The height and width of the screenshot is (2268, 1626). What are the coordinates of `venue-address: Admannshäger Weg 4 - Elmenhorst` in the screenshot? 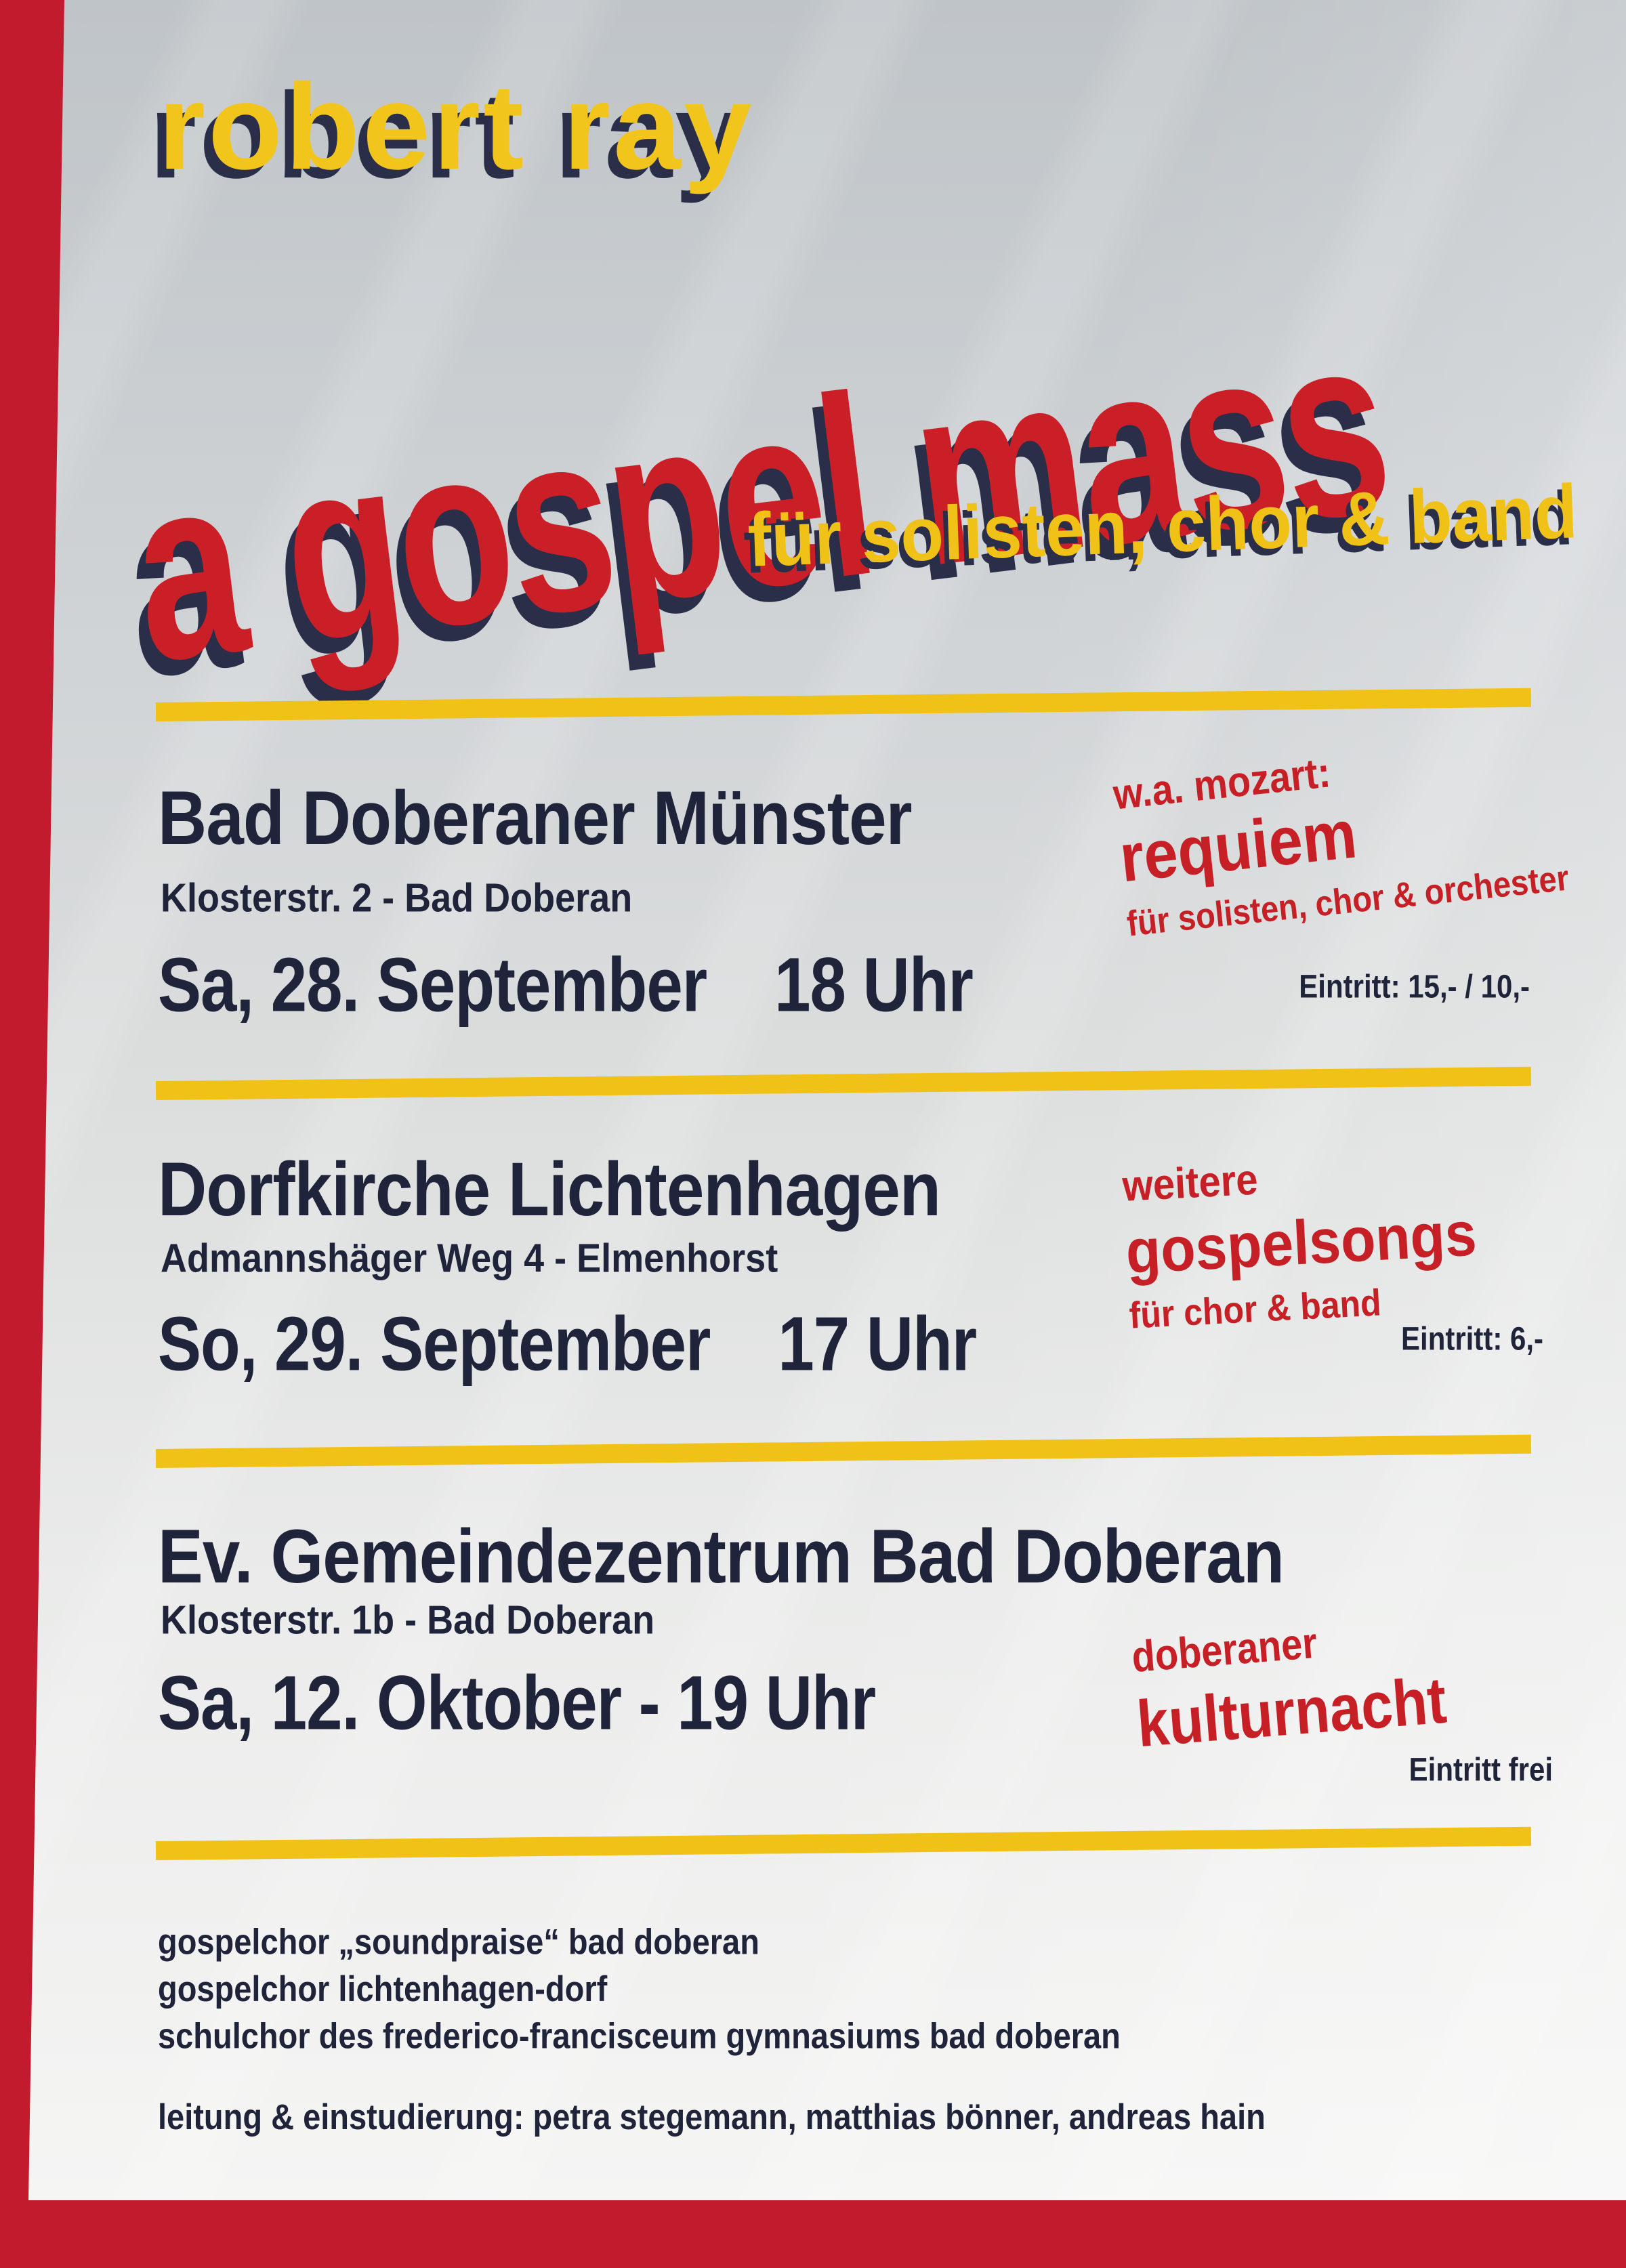 It's located at (469, 1258).